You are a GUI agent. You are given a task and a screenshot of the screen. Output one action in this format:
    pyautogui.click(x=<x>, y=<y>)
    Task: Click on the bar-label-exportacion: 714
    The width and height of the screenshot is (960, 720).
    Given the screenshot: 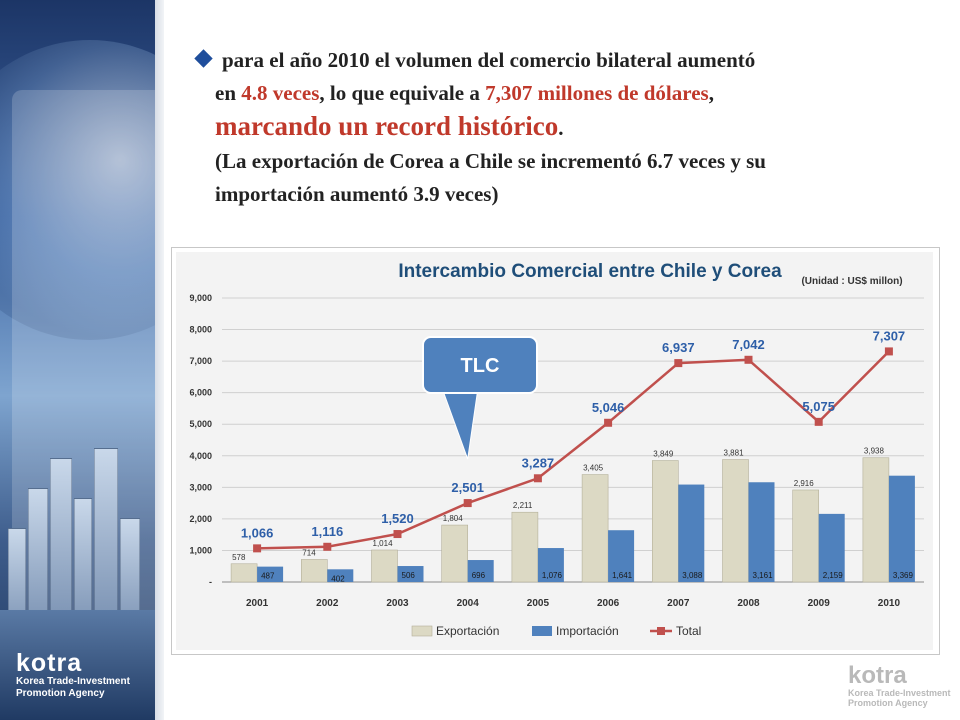 What is the action you would take?
    pyautogui.click(x=309, y=552)
    